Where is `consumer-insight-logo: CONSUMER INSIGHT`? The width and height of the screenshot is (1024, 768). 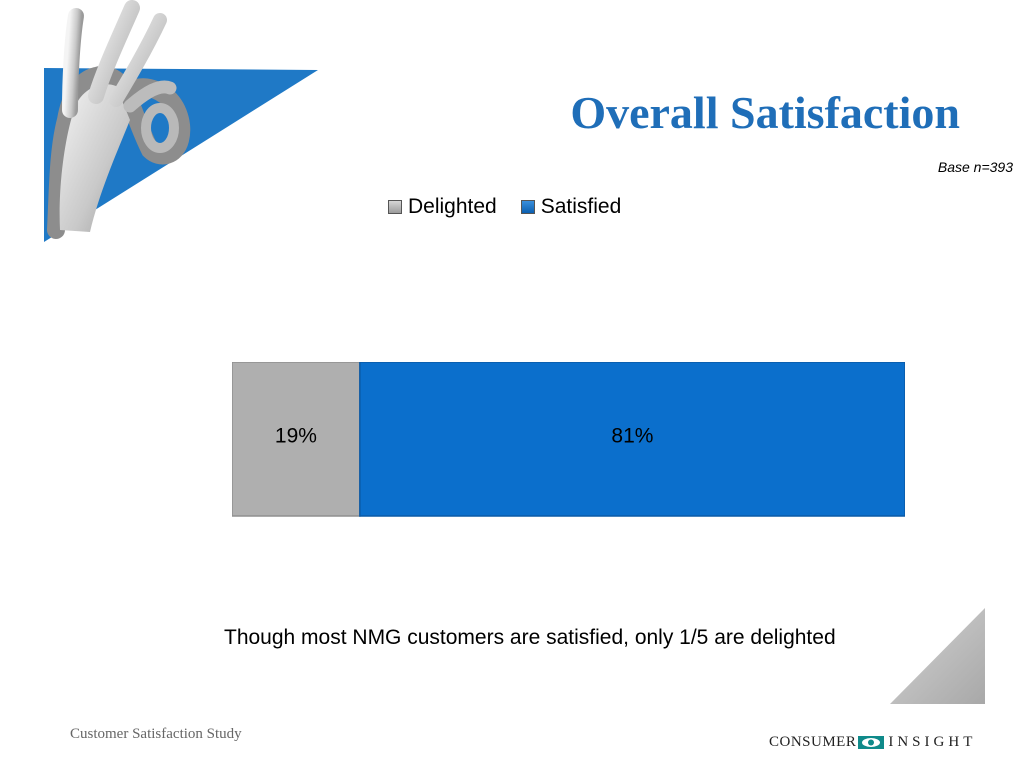 consumer-insight-logo: CONSUMER INSIGHT is located at coordinates (872, 742).